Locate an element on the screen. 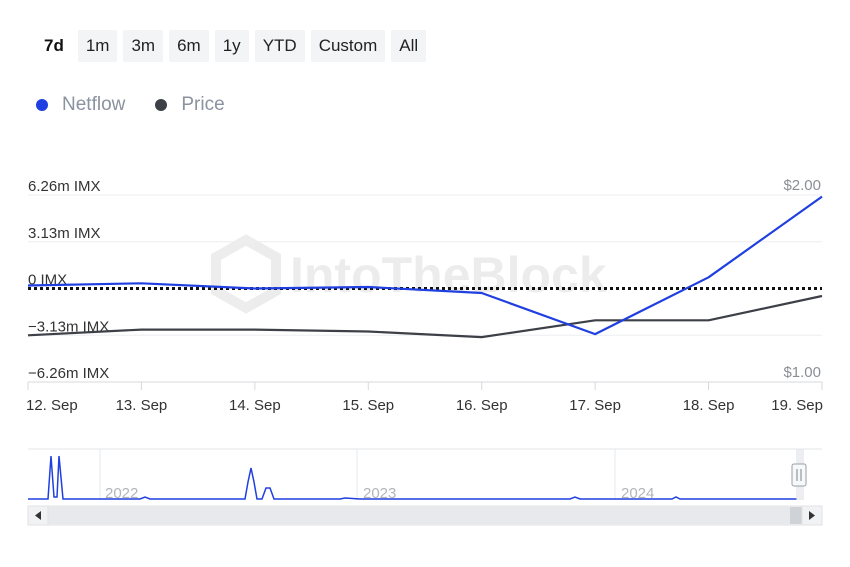  scroll-right-arrow-icon is located at coordinates (812, 515).